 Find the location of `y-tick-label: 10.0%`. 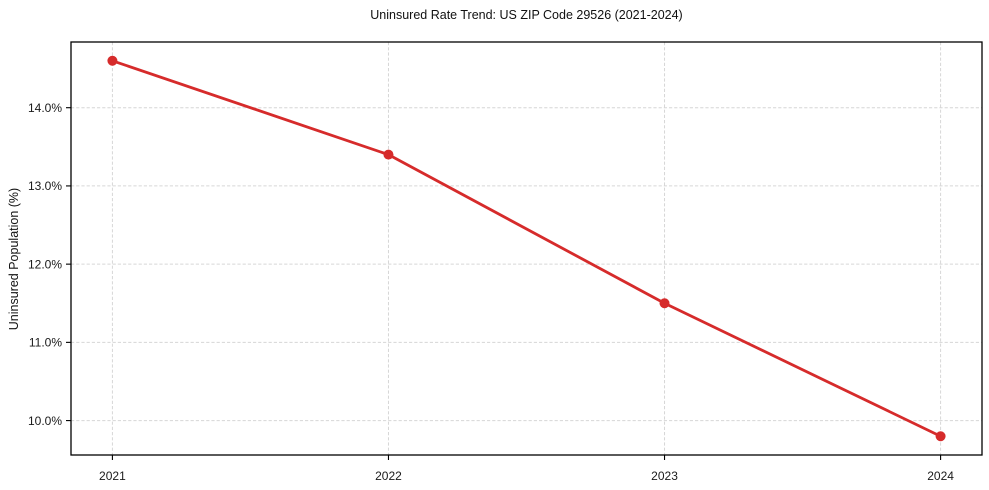

y-tick-label: 10.0% is located at coordinates (45, 421).